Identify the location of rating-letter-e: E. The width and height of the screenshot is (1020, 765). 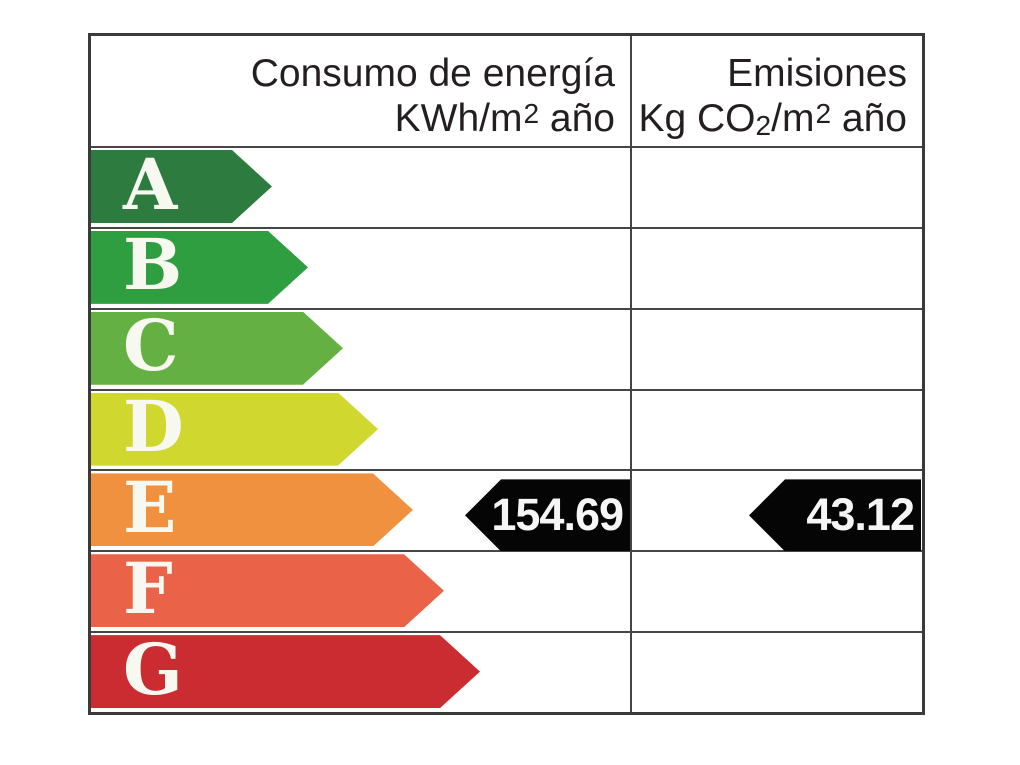
(150, 507).